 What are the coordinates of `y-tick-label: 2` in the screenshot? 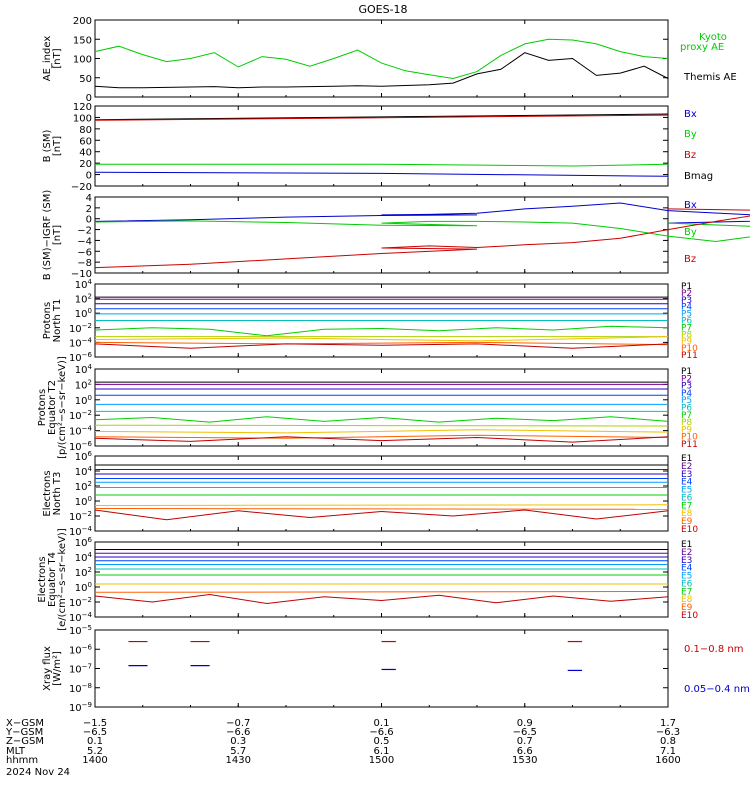 It's located at (89, 209).